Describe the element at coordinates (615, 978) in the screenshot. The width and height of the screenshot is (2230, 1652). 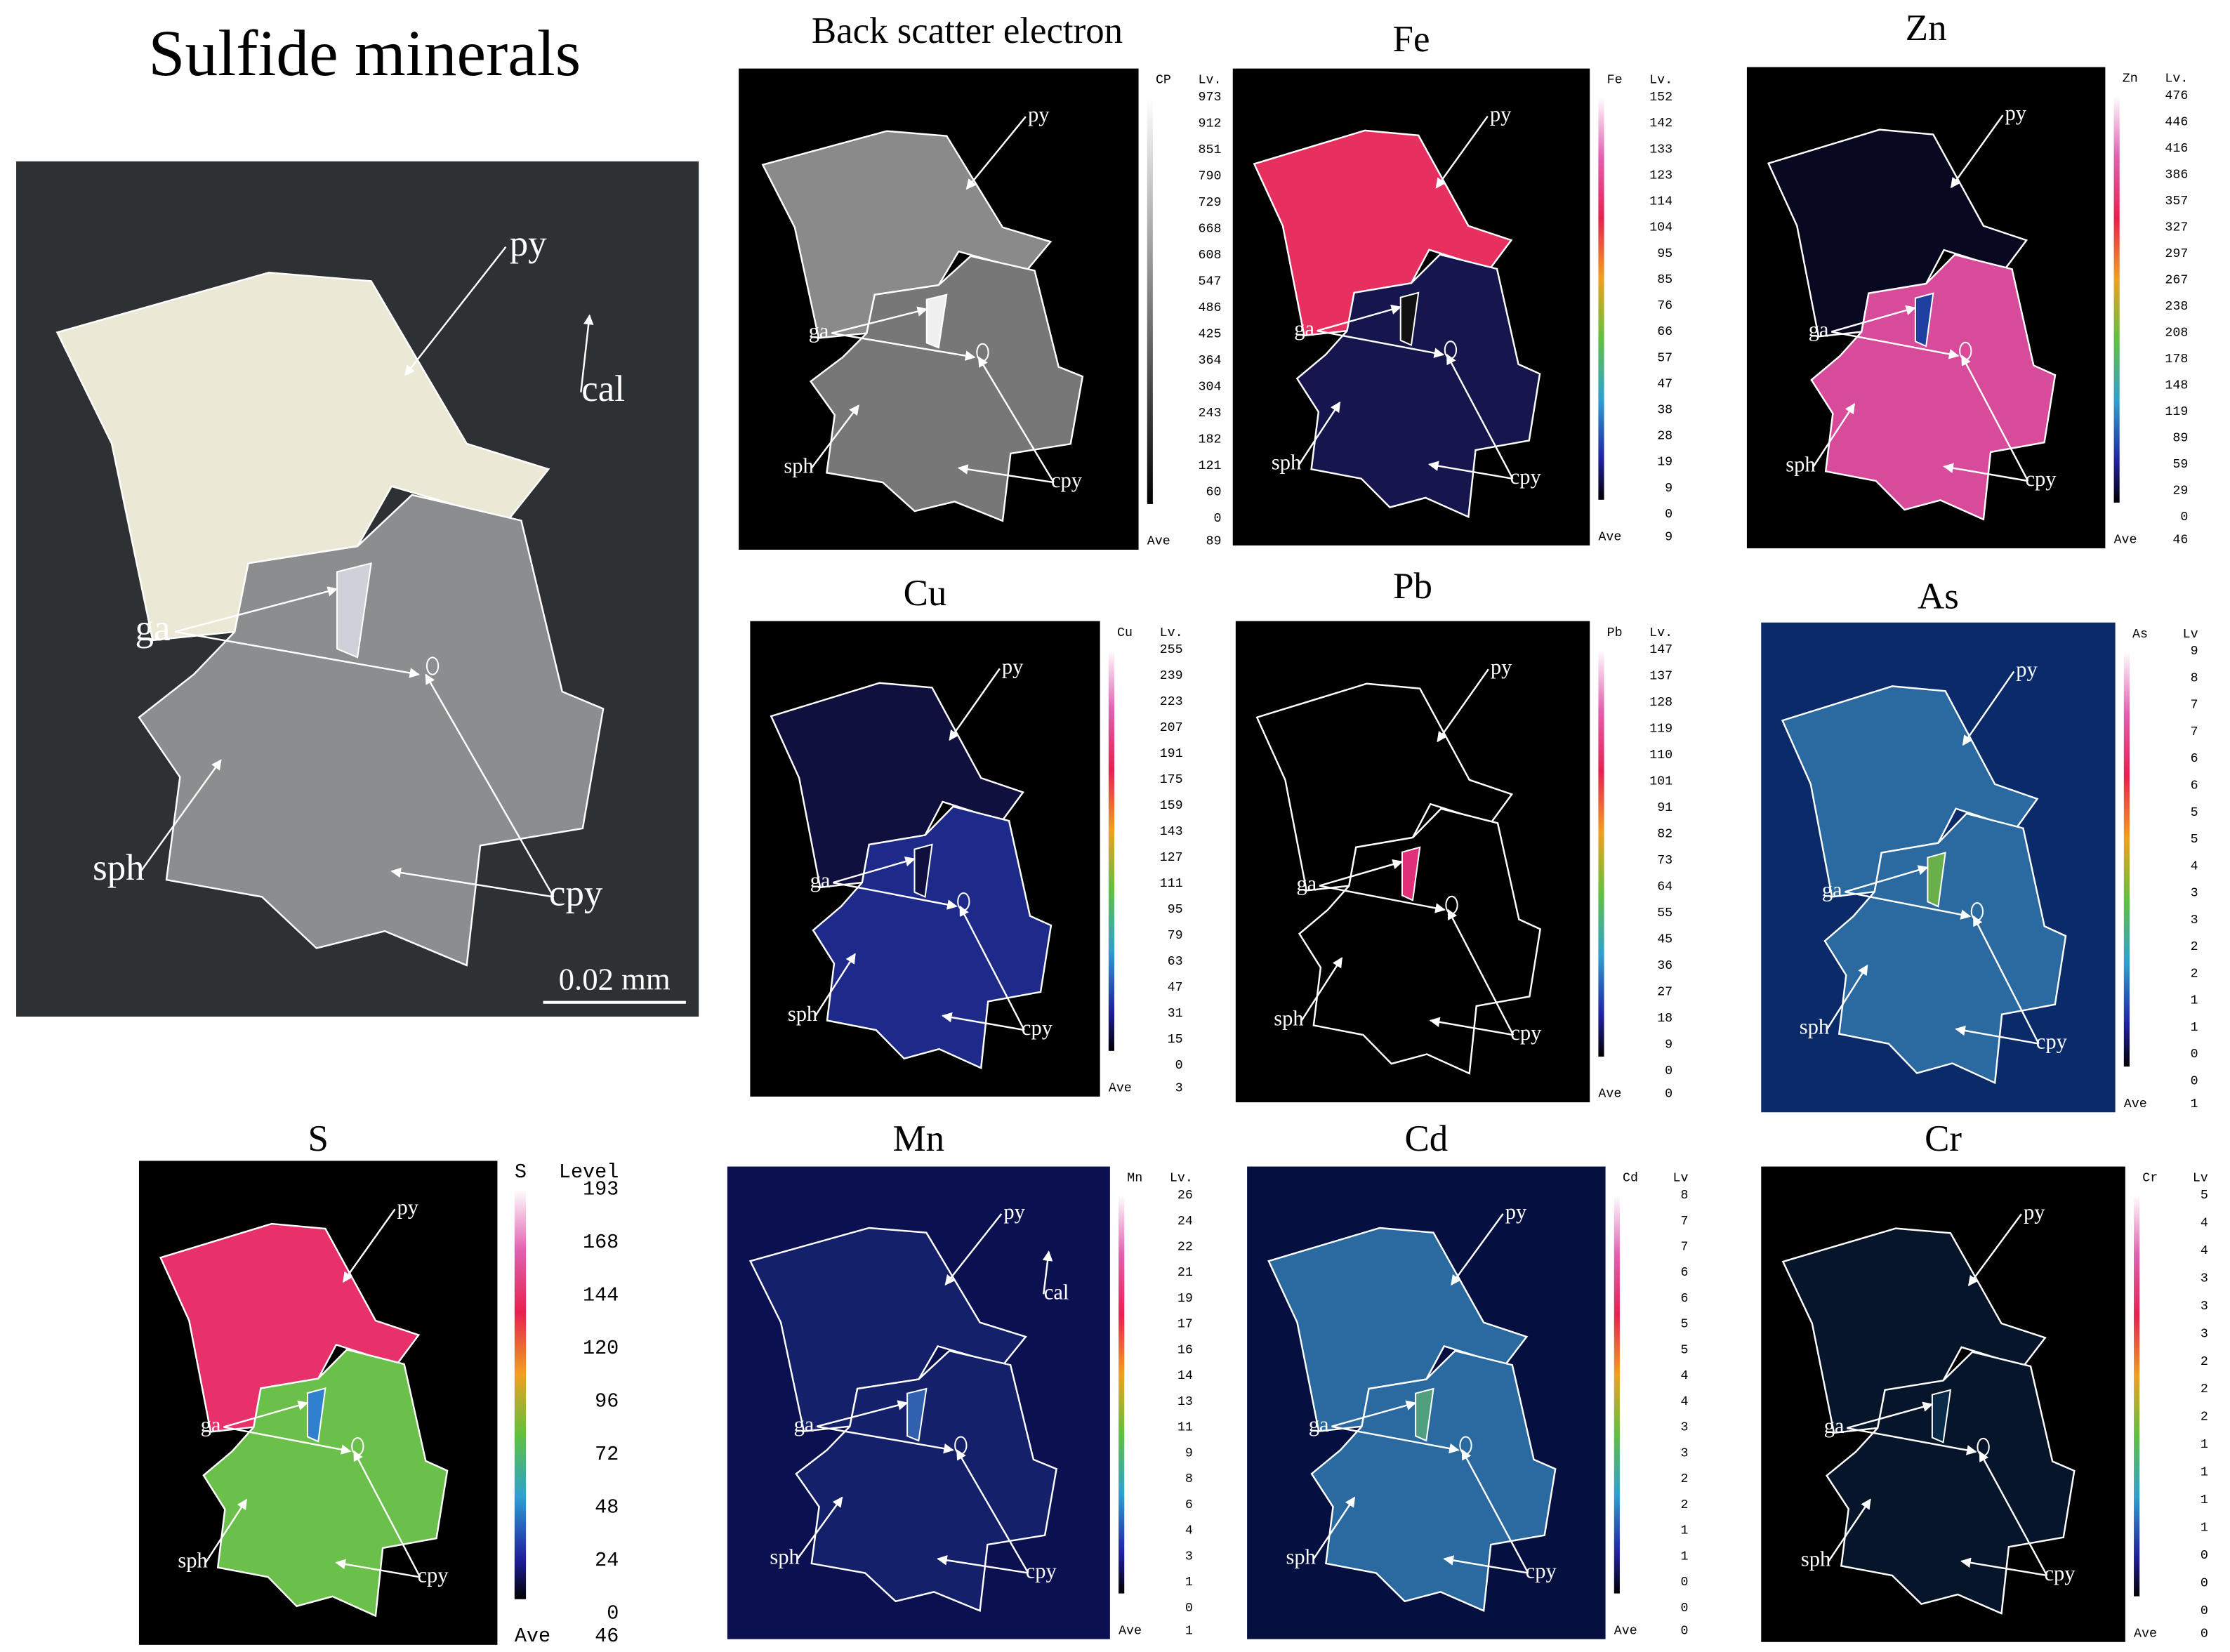
I see `scale-bar-label: 0.02 mm` at that location.